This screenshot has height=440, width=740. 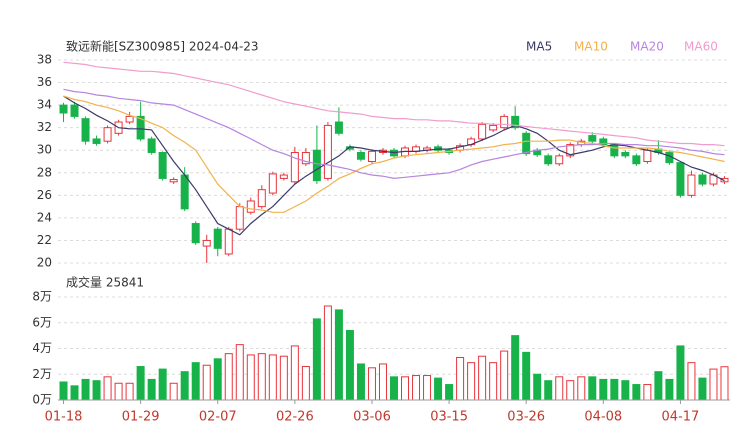 I want to click on x-tick-label: 03-15, so click(x=449, y=417).